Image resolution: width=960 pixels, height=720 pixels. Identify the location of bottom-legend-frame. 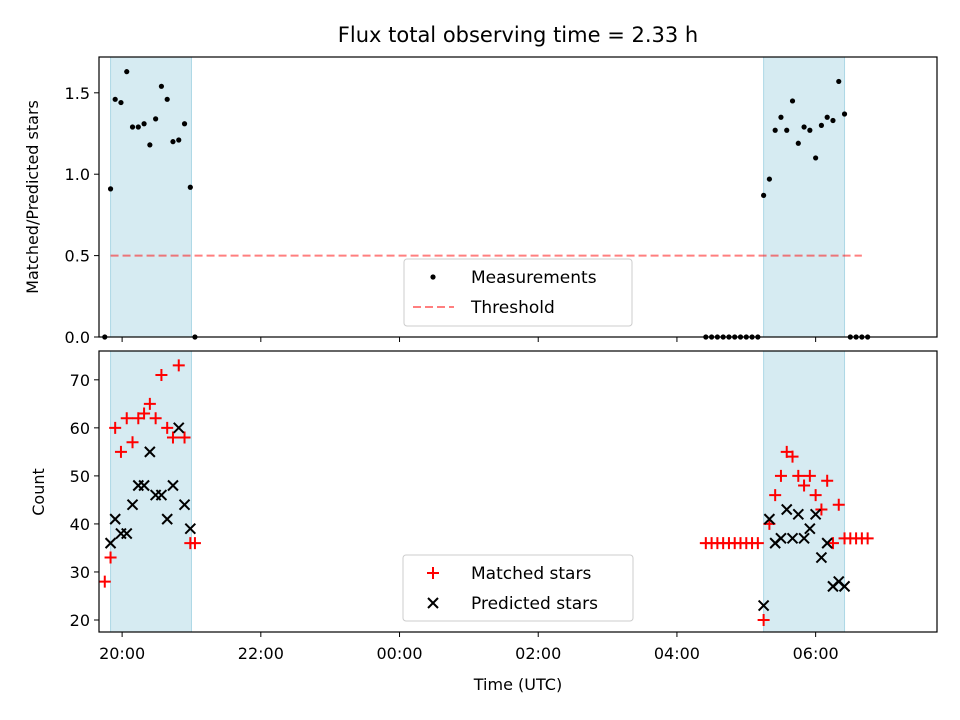
(518, 588).